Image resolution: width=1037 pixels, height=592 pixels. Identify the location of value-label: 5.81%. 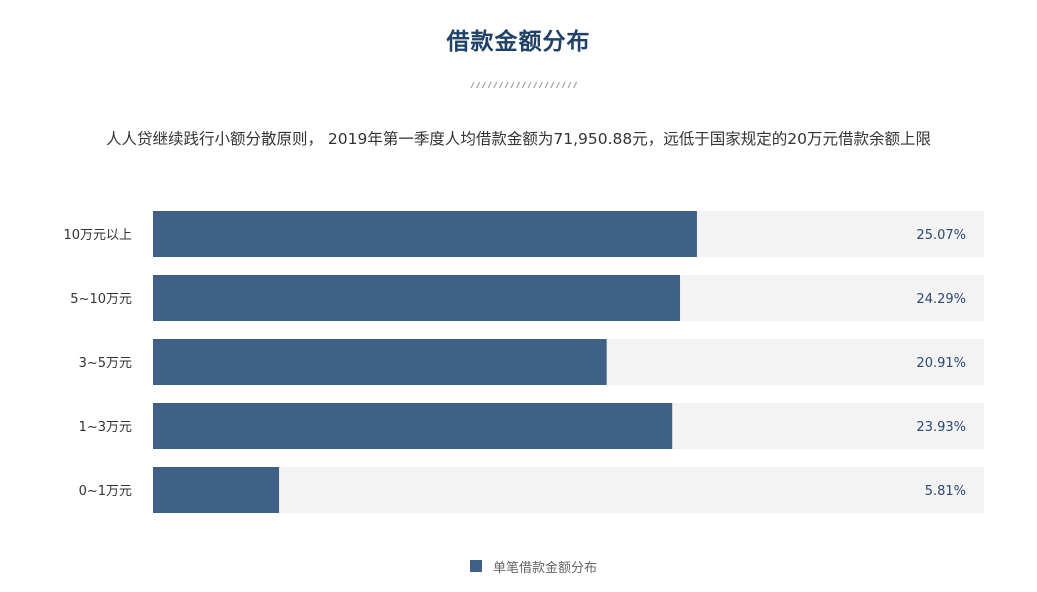
(945, 491).